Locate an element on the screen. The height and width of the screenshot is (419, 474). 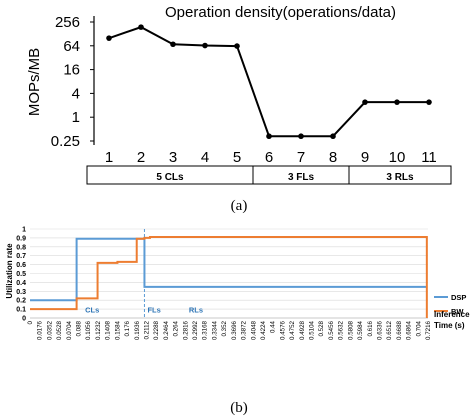
chart-b-xtick-label: 0.352 is located at coordinates (224, 328).